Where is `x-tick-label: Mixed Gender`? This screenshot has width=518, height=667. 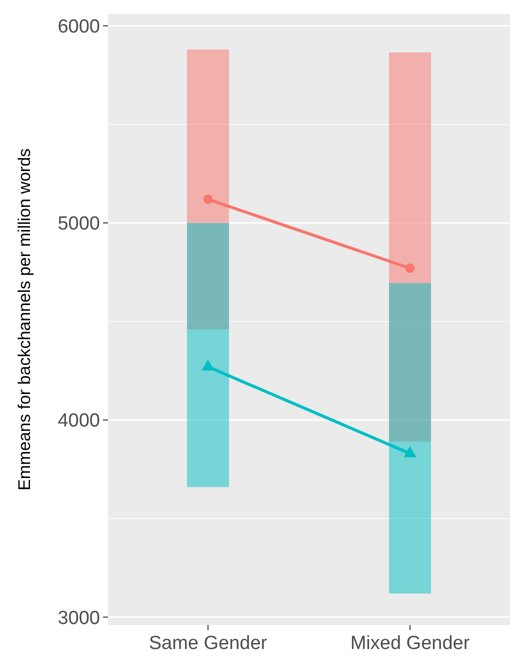 x-tick-label: Mixed Gender is located at coordinates (410, 643).